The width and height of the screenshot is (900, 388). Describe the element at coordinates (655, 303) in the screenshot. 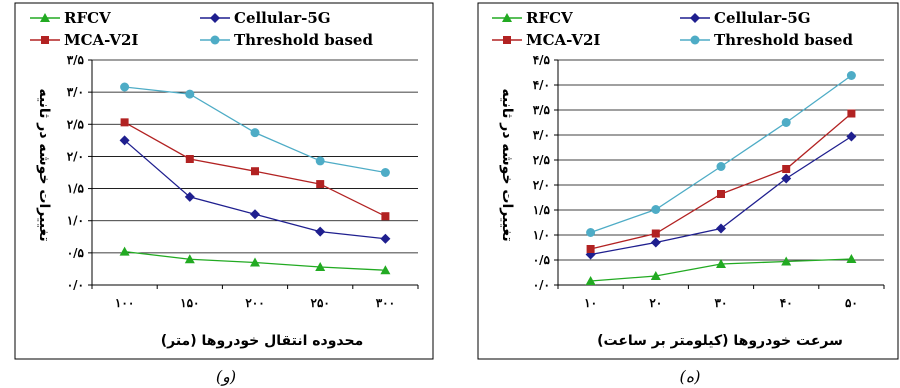

I see `x-tick-label: ۲۰` at that location.